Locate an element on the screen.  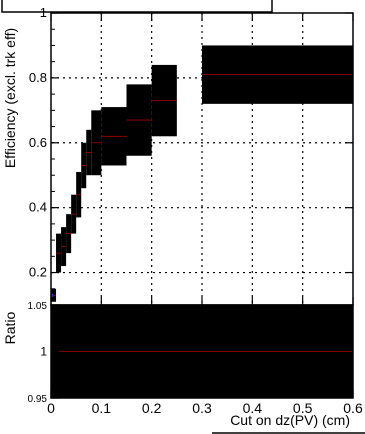
ratio-y-ticks: 0.95 1 1.05 is located at coordinates (43, 353).